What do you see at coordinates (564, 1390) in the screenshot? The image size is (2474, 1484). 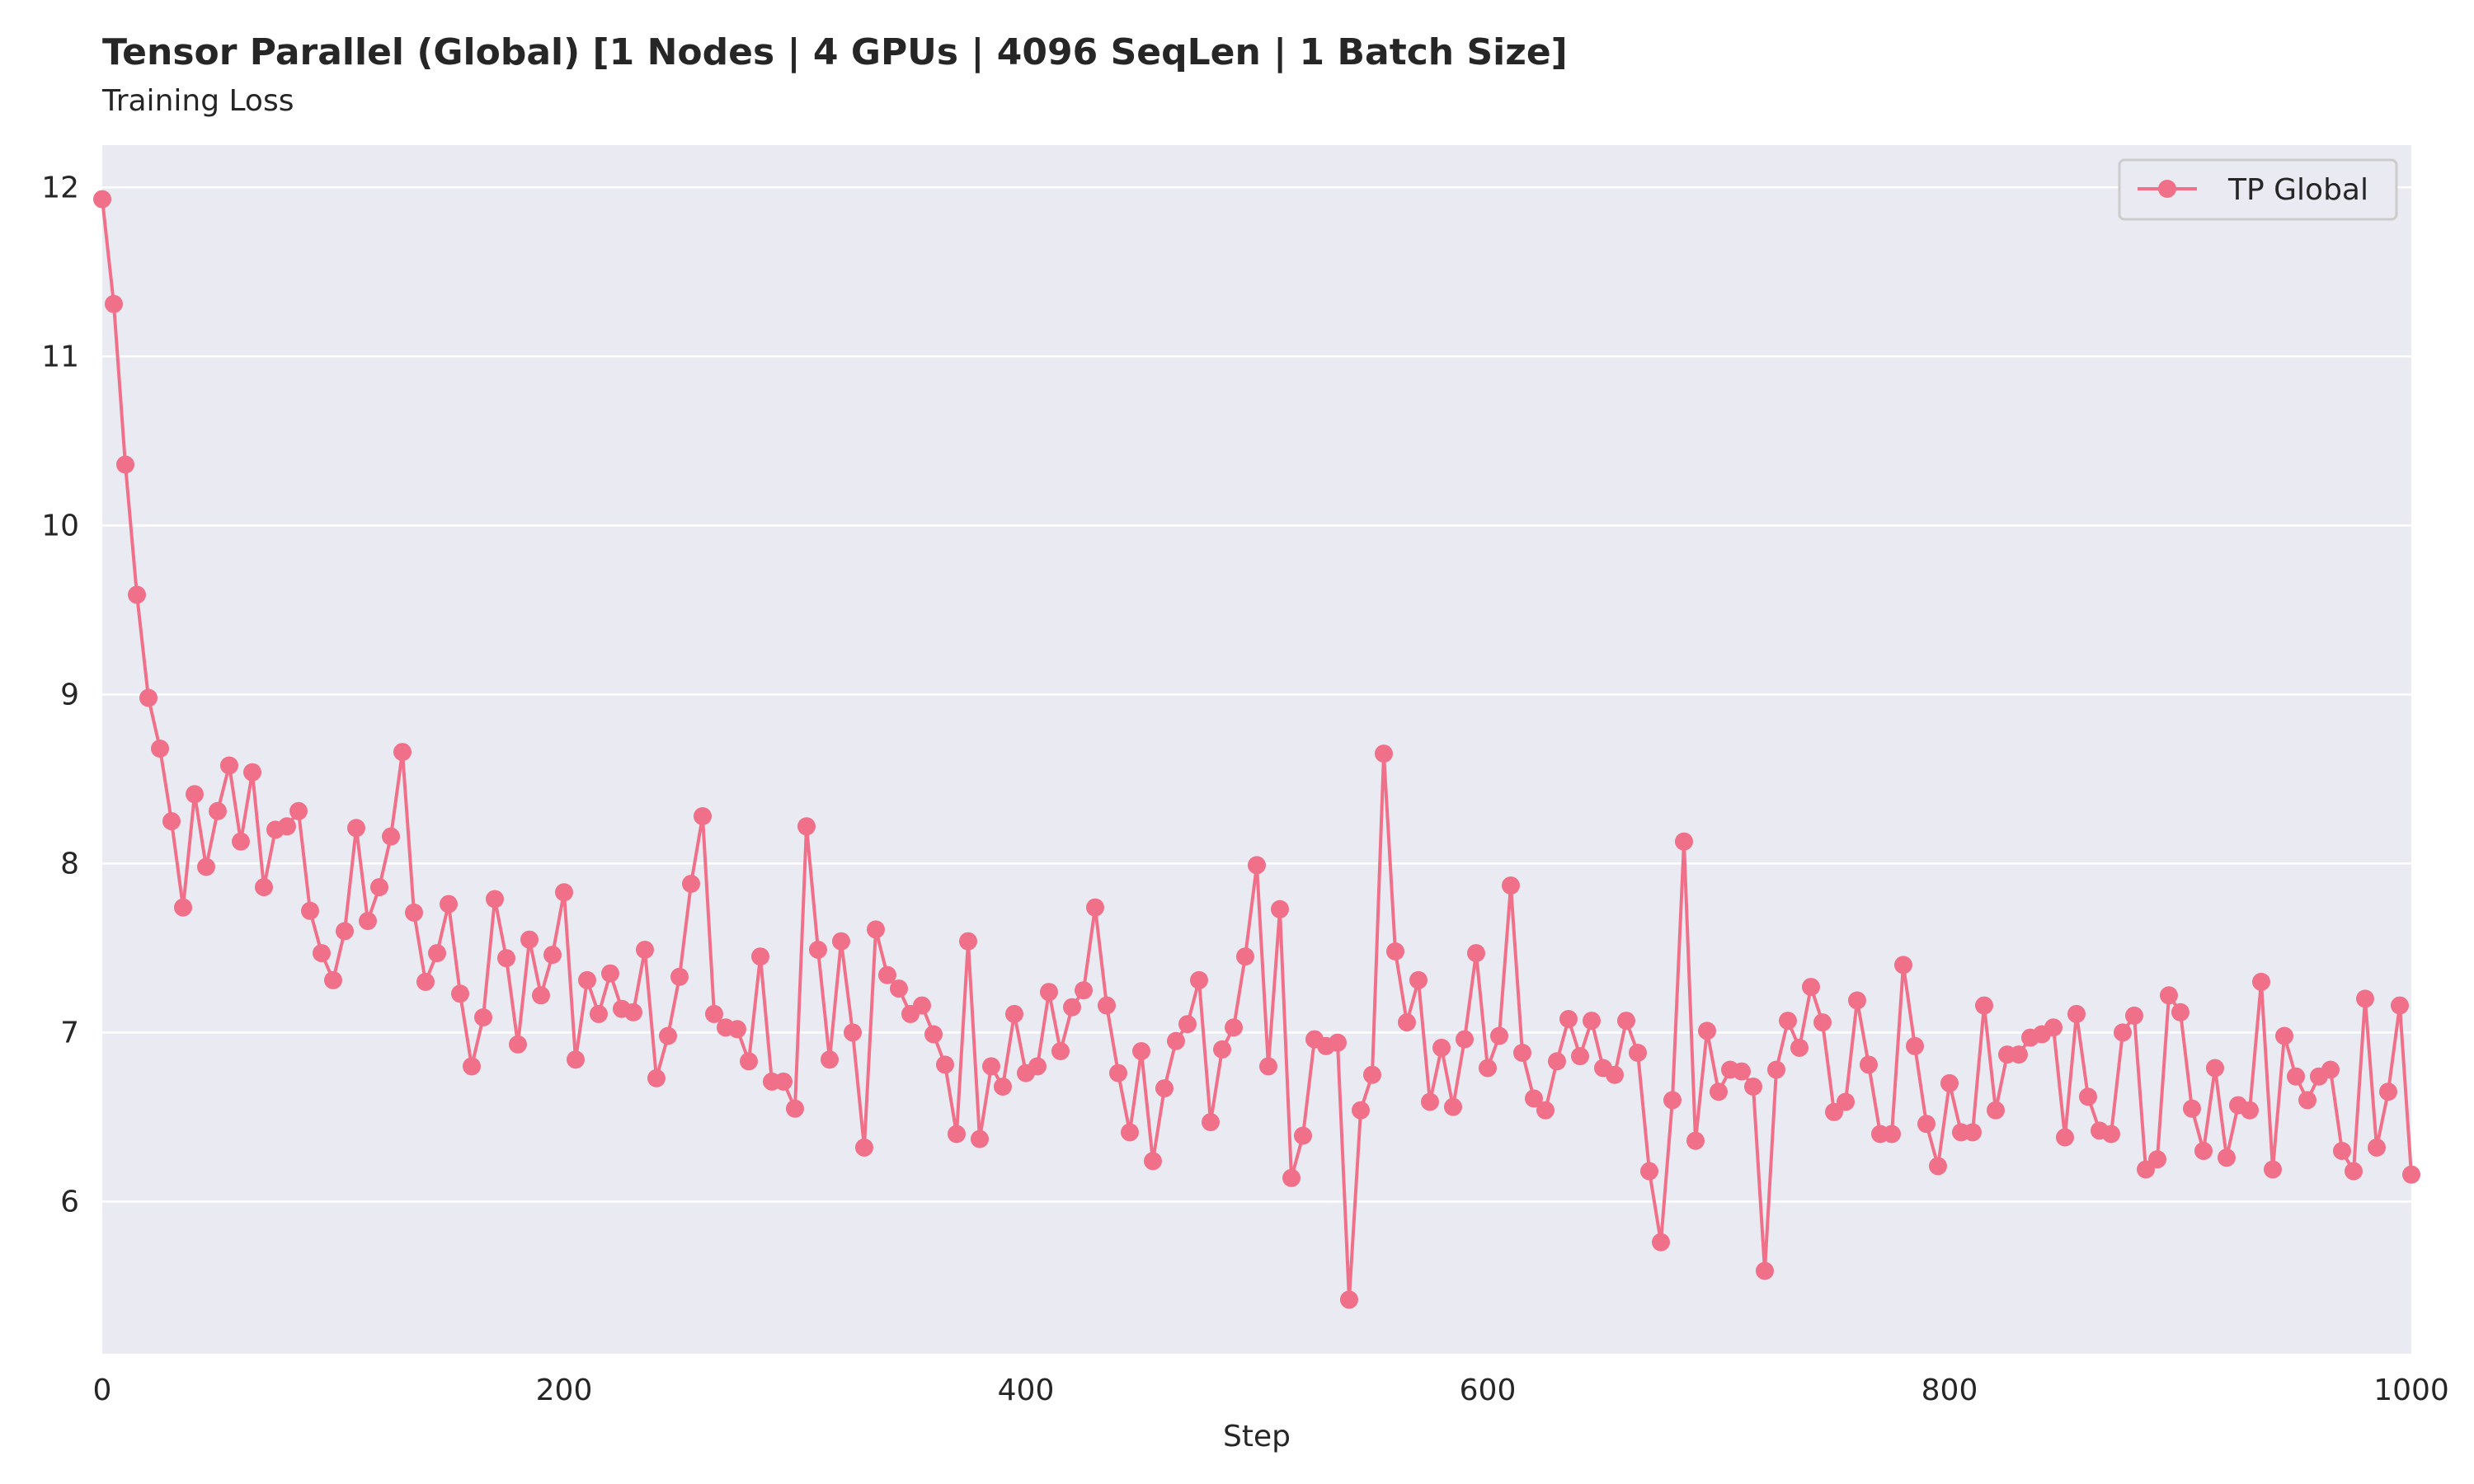 I see `x-tick-label: 200` at bounding box center [564, 1390].